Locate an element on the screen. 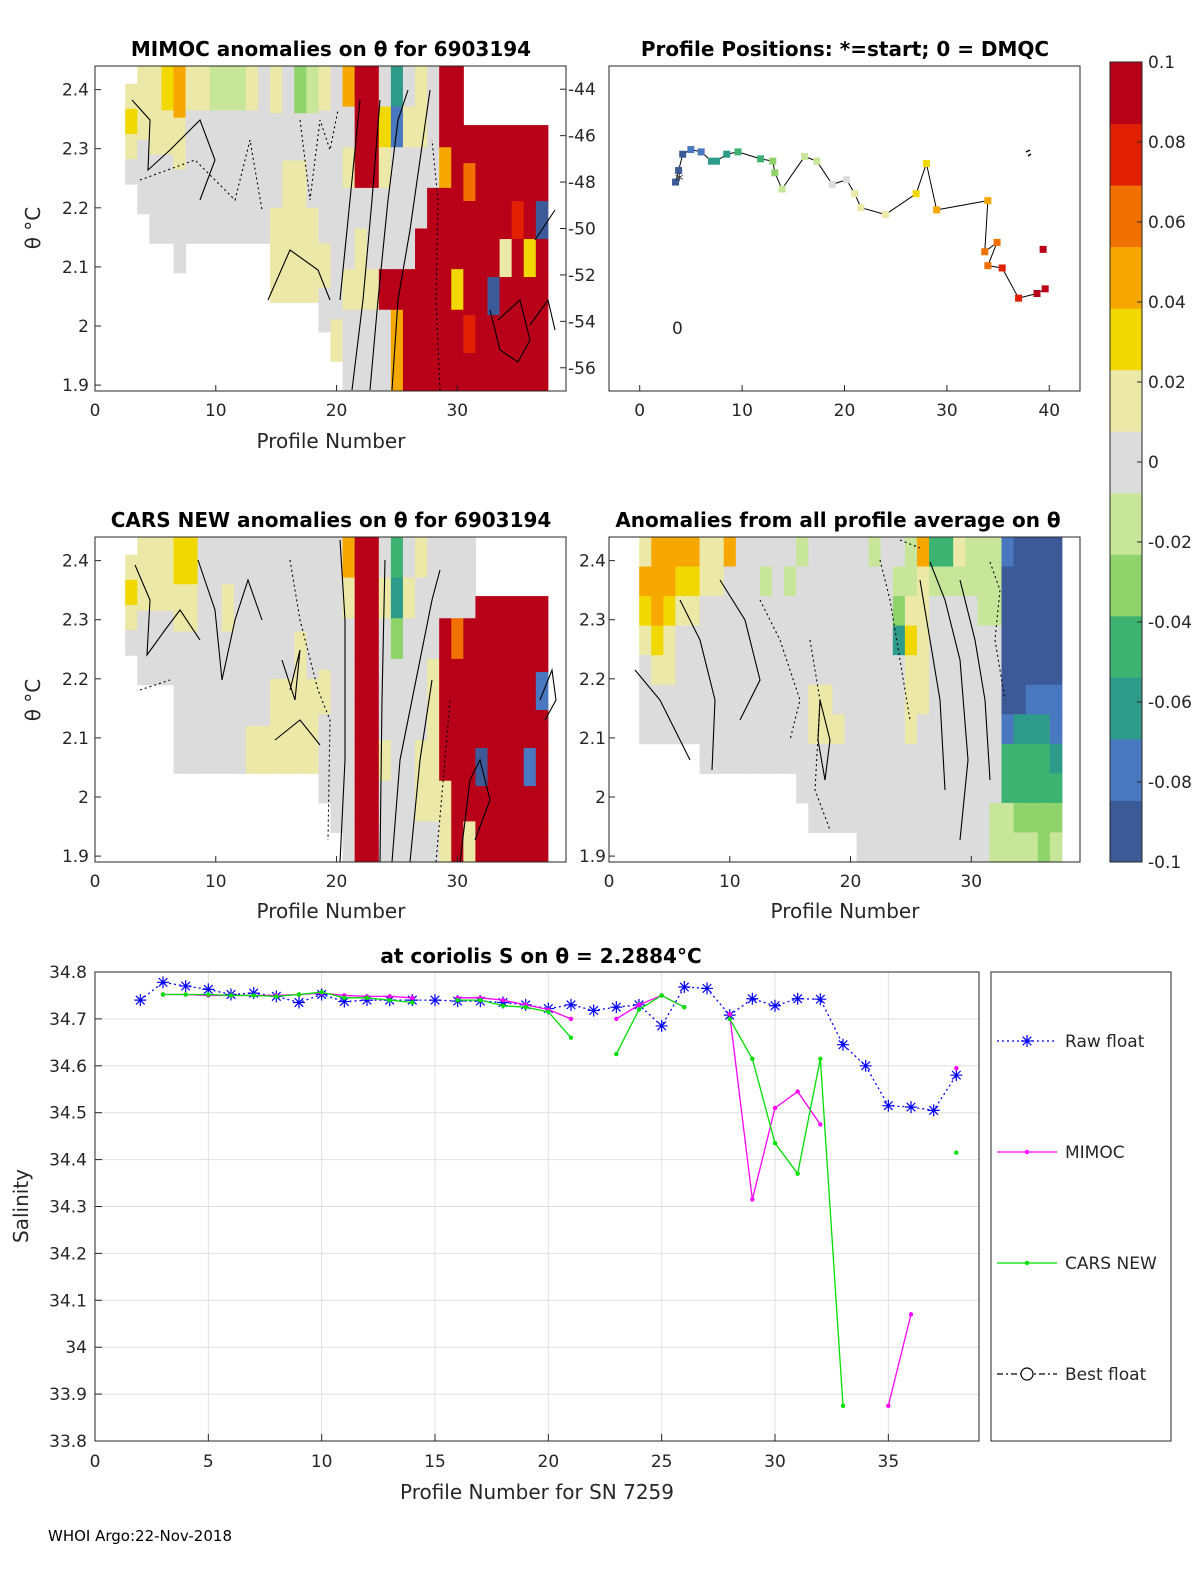 The image size is (1200, 1575). y-tick-label: 2.4 is located at coordinates (75, 562).